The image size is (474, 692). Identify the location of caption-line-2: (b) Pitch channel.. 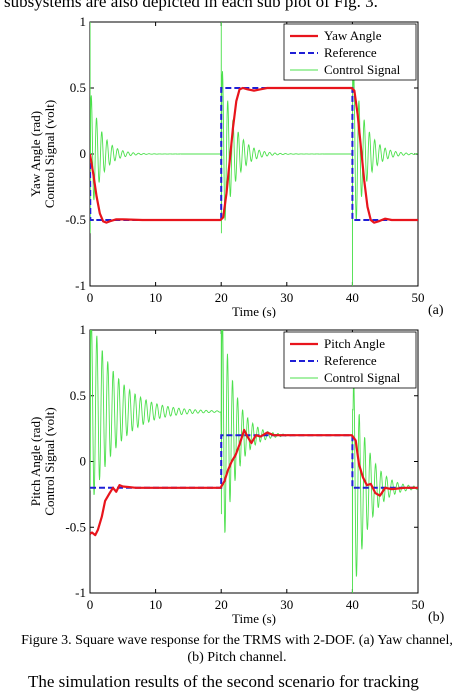
(237, 657).